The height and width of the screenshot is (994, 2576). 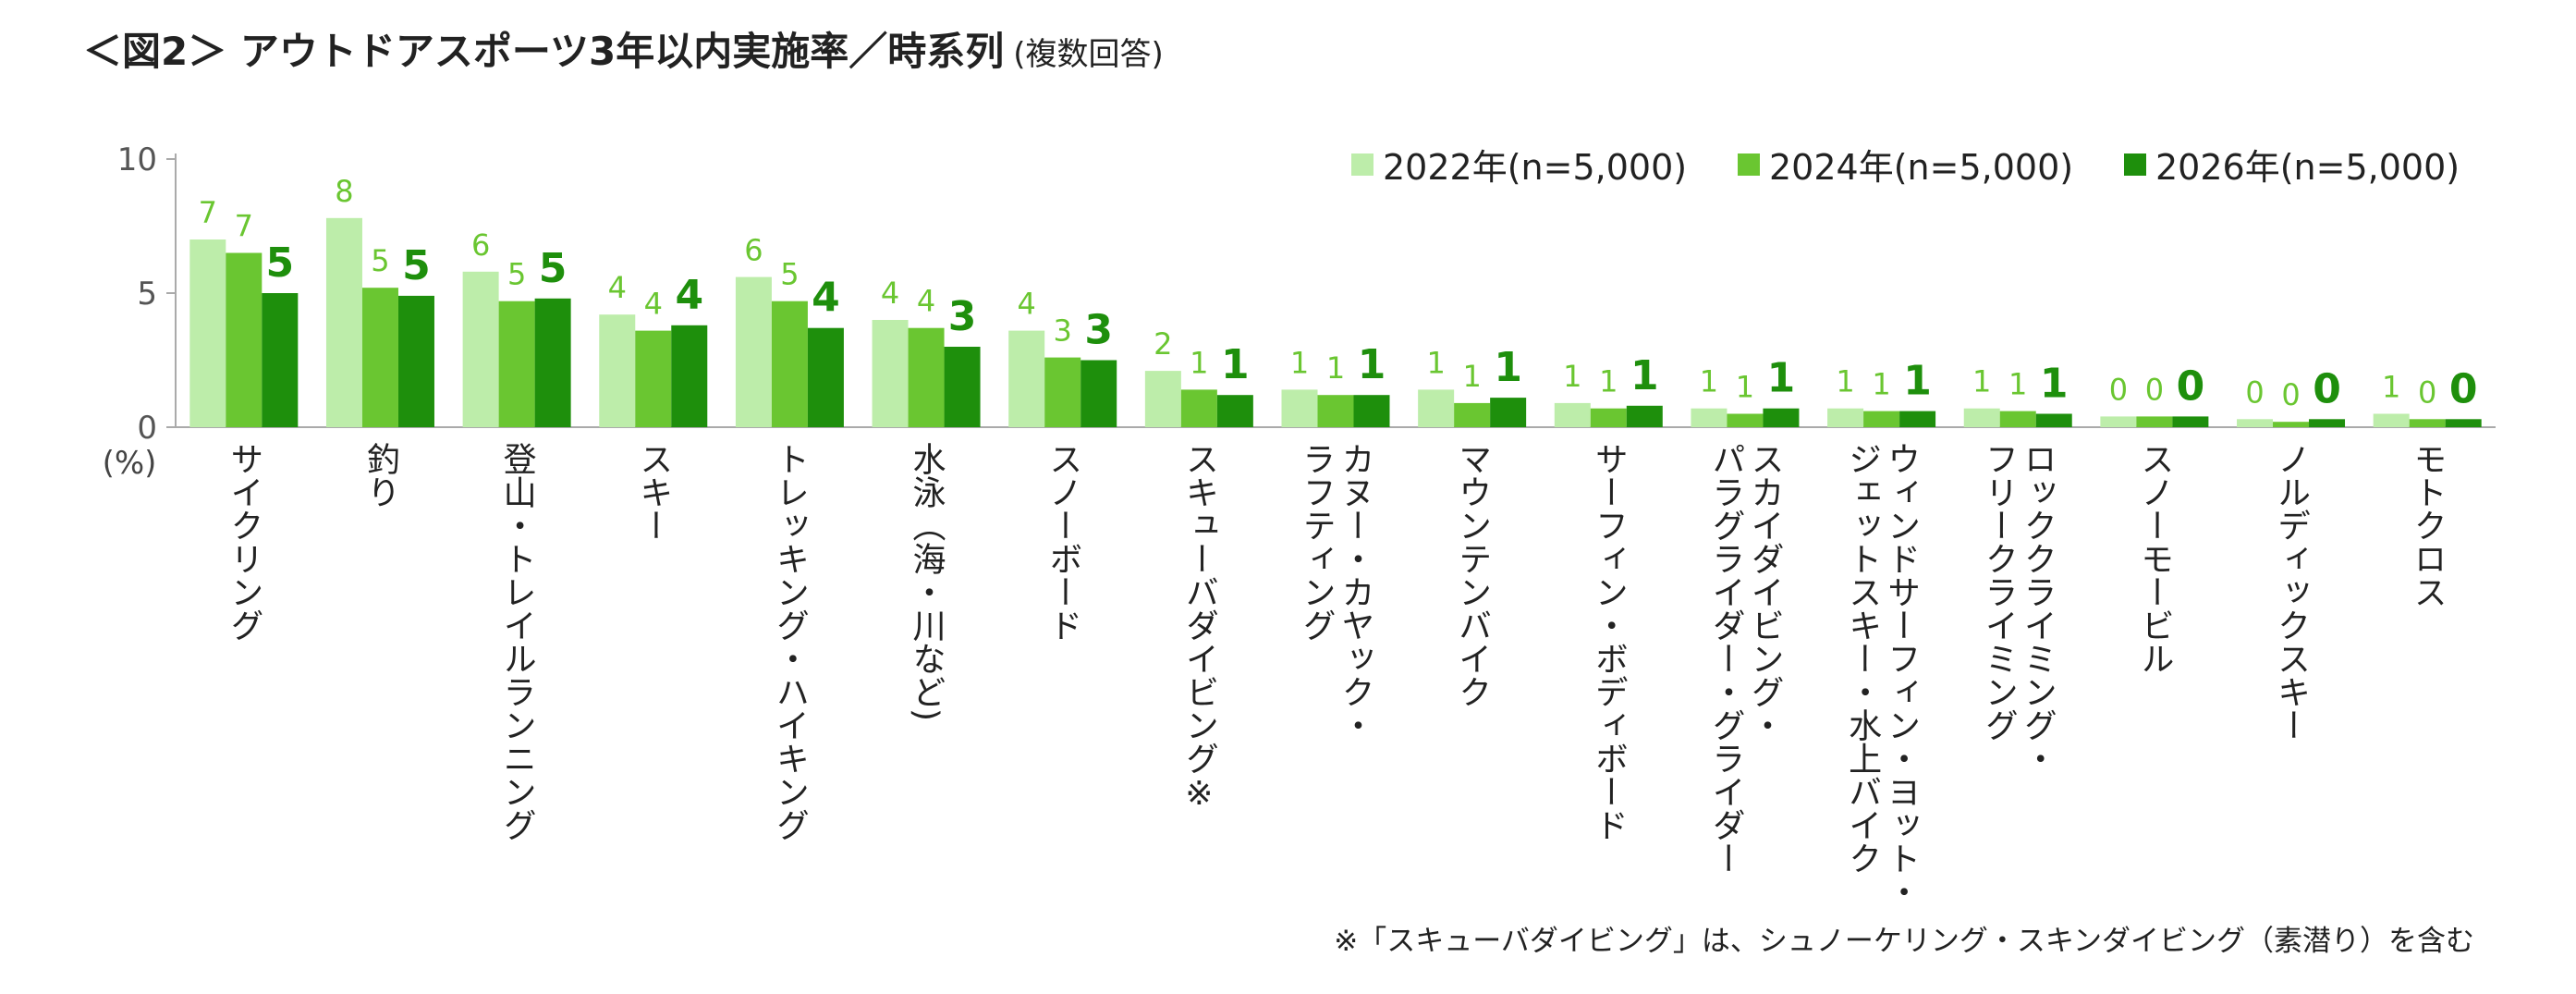 What do you see at coordinates (147, 294) in the screenshot?
I see `y-tick-label: 5` at bounding box center [147, 294].